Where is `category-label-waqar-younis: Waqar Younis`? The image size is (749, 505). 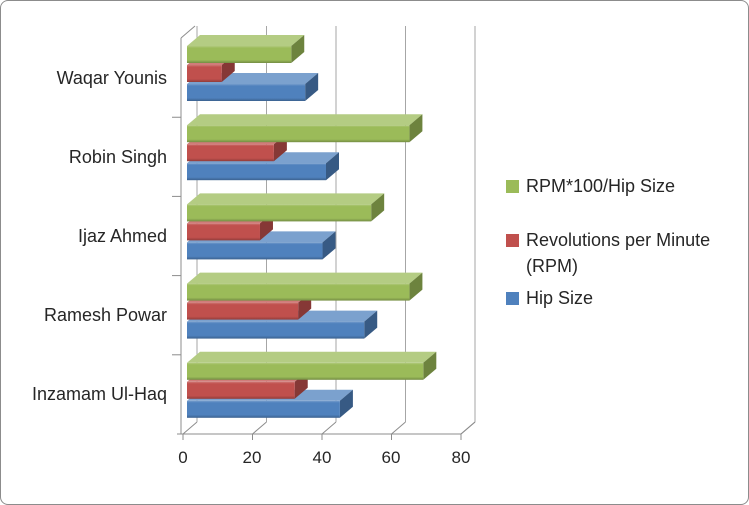 category-label-waqar-younis: Waqar Younis is located at coordinates (111, 78).